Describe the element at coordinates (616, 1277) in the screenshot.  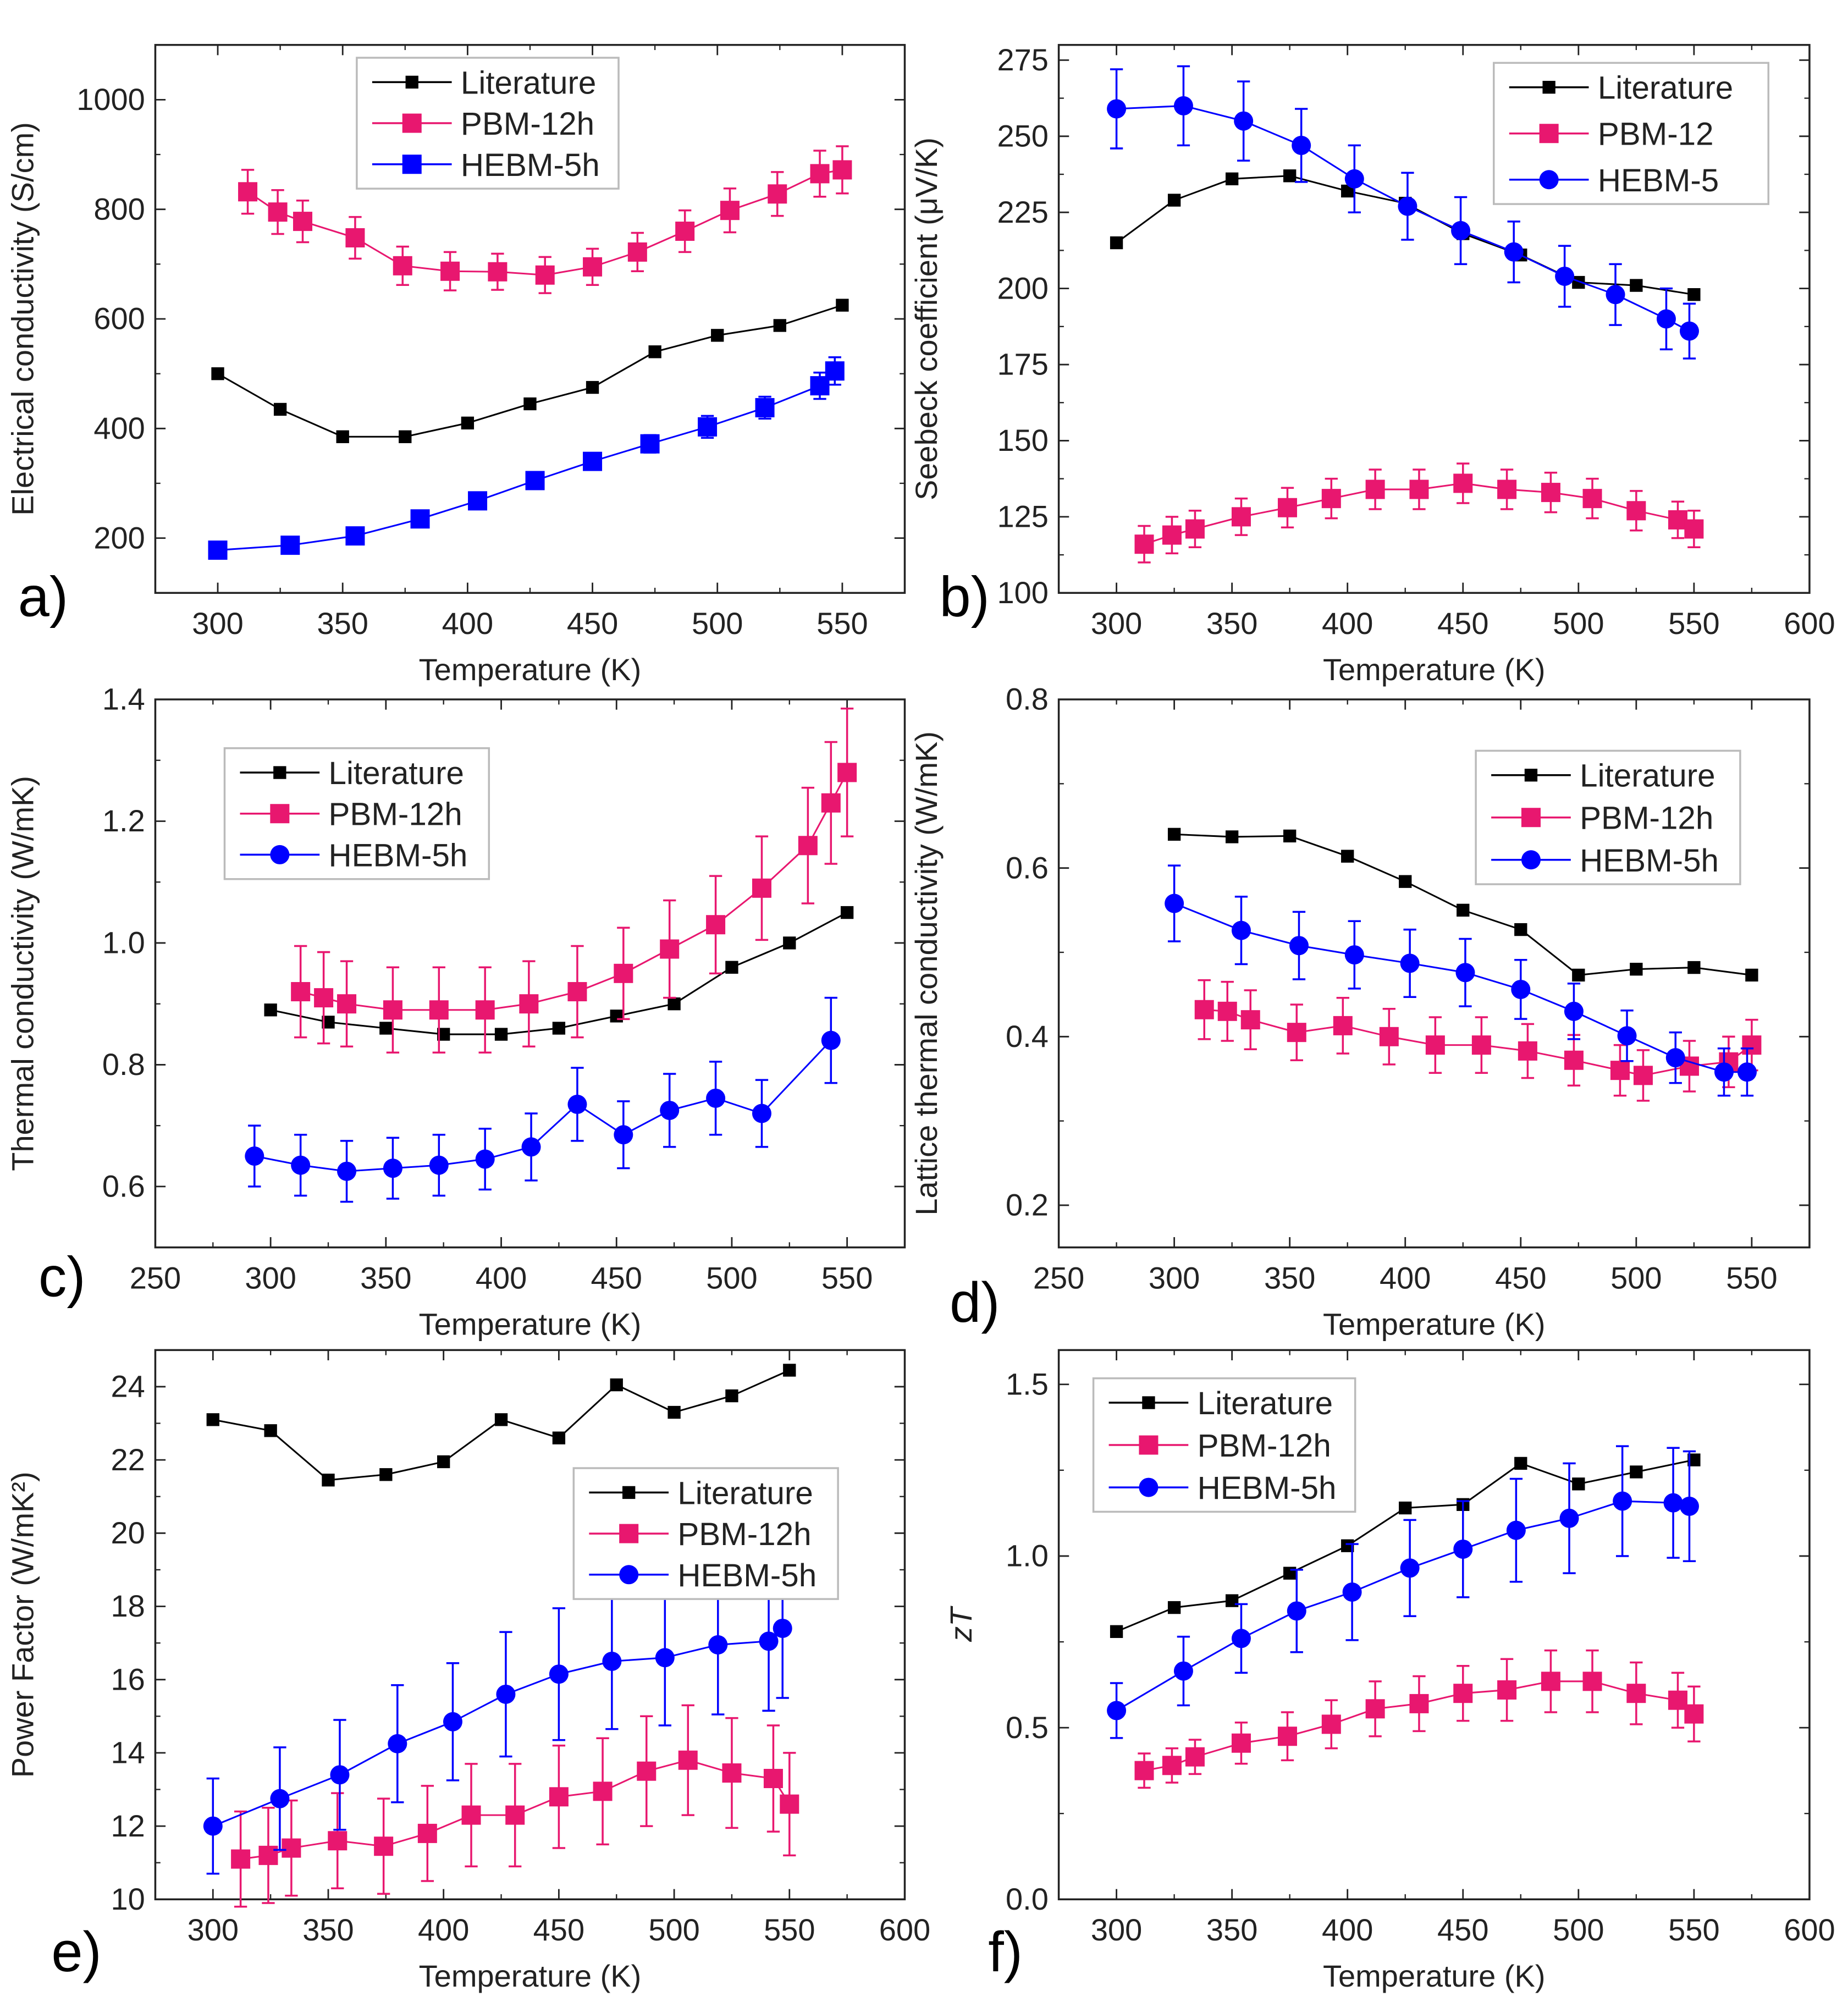
I see `x-tick-label: 450` at that location.